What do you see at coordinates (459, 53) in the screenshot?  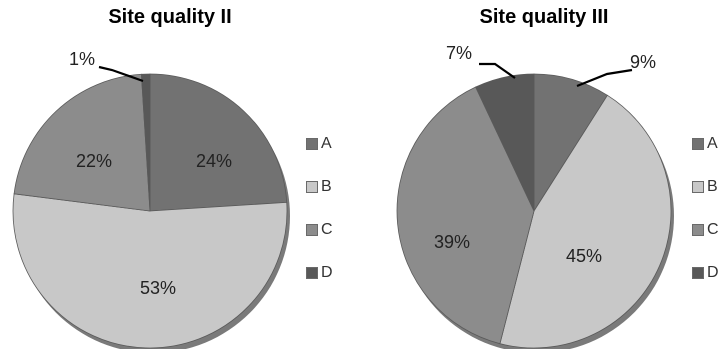 I see `data-label-d: 7%` at bounding box center [459, 53].